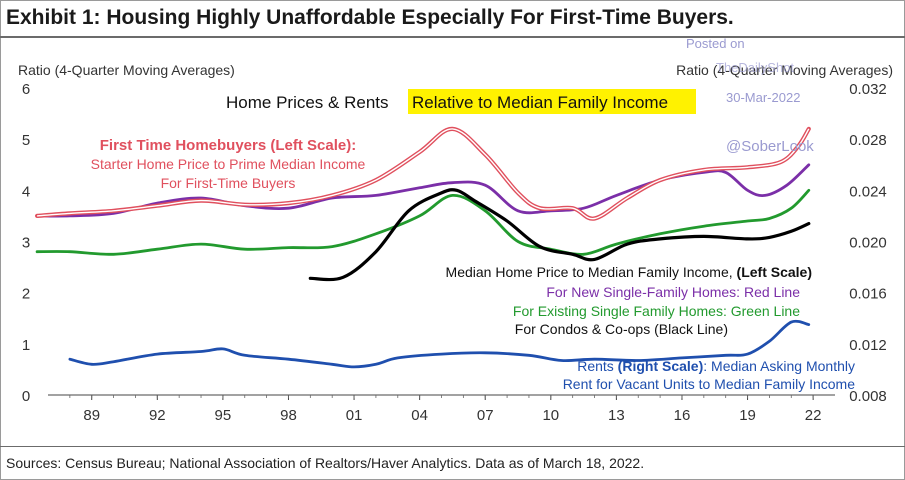 Image resolution: width=905 pixels, height=480 pixels. I want to click on series-line-condos, so click(559, 235).